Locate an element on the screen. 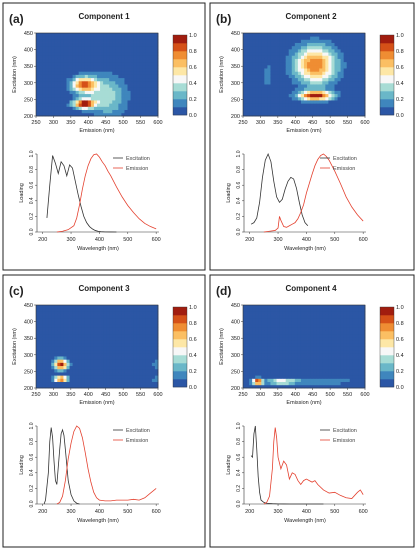  y-tick-label: 200 is located at coordinates (235, 389).